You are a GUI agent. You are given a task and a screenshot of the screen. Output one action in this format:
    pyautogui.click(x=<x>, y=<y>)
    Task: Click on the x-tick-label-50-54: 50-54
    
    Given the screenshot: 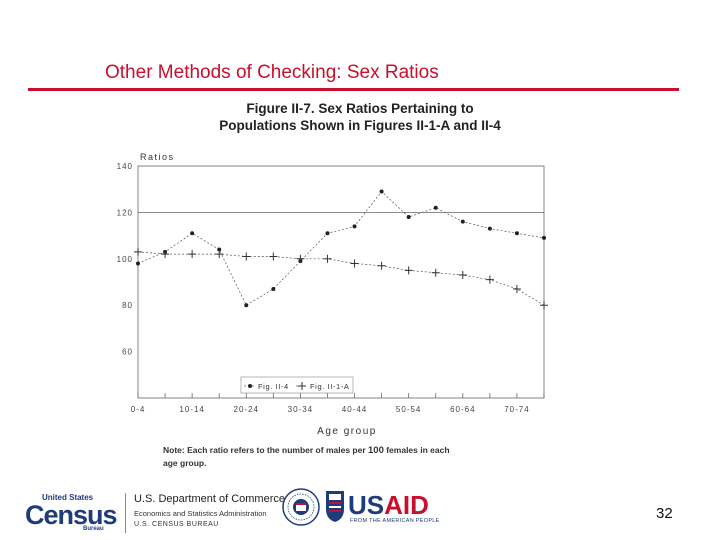 What is the action you would take?
    pyautogui.click(x=408, y=409)
    